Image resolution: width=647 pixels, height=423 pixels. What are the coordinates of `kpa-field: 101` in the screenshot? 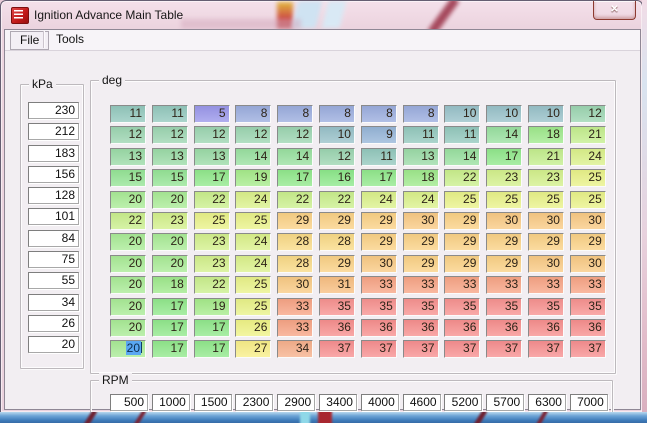 It's located at (53, 217).